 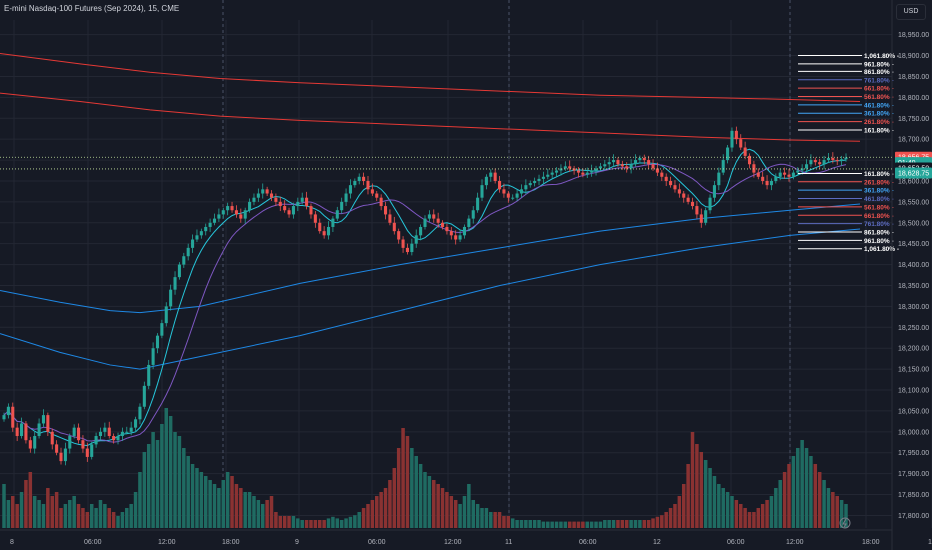 What do you see at coordinates (879, 64) in the screenshot?
I see `fib-level-label: 961.80% -` at bounding box center [879, 64].